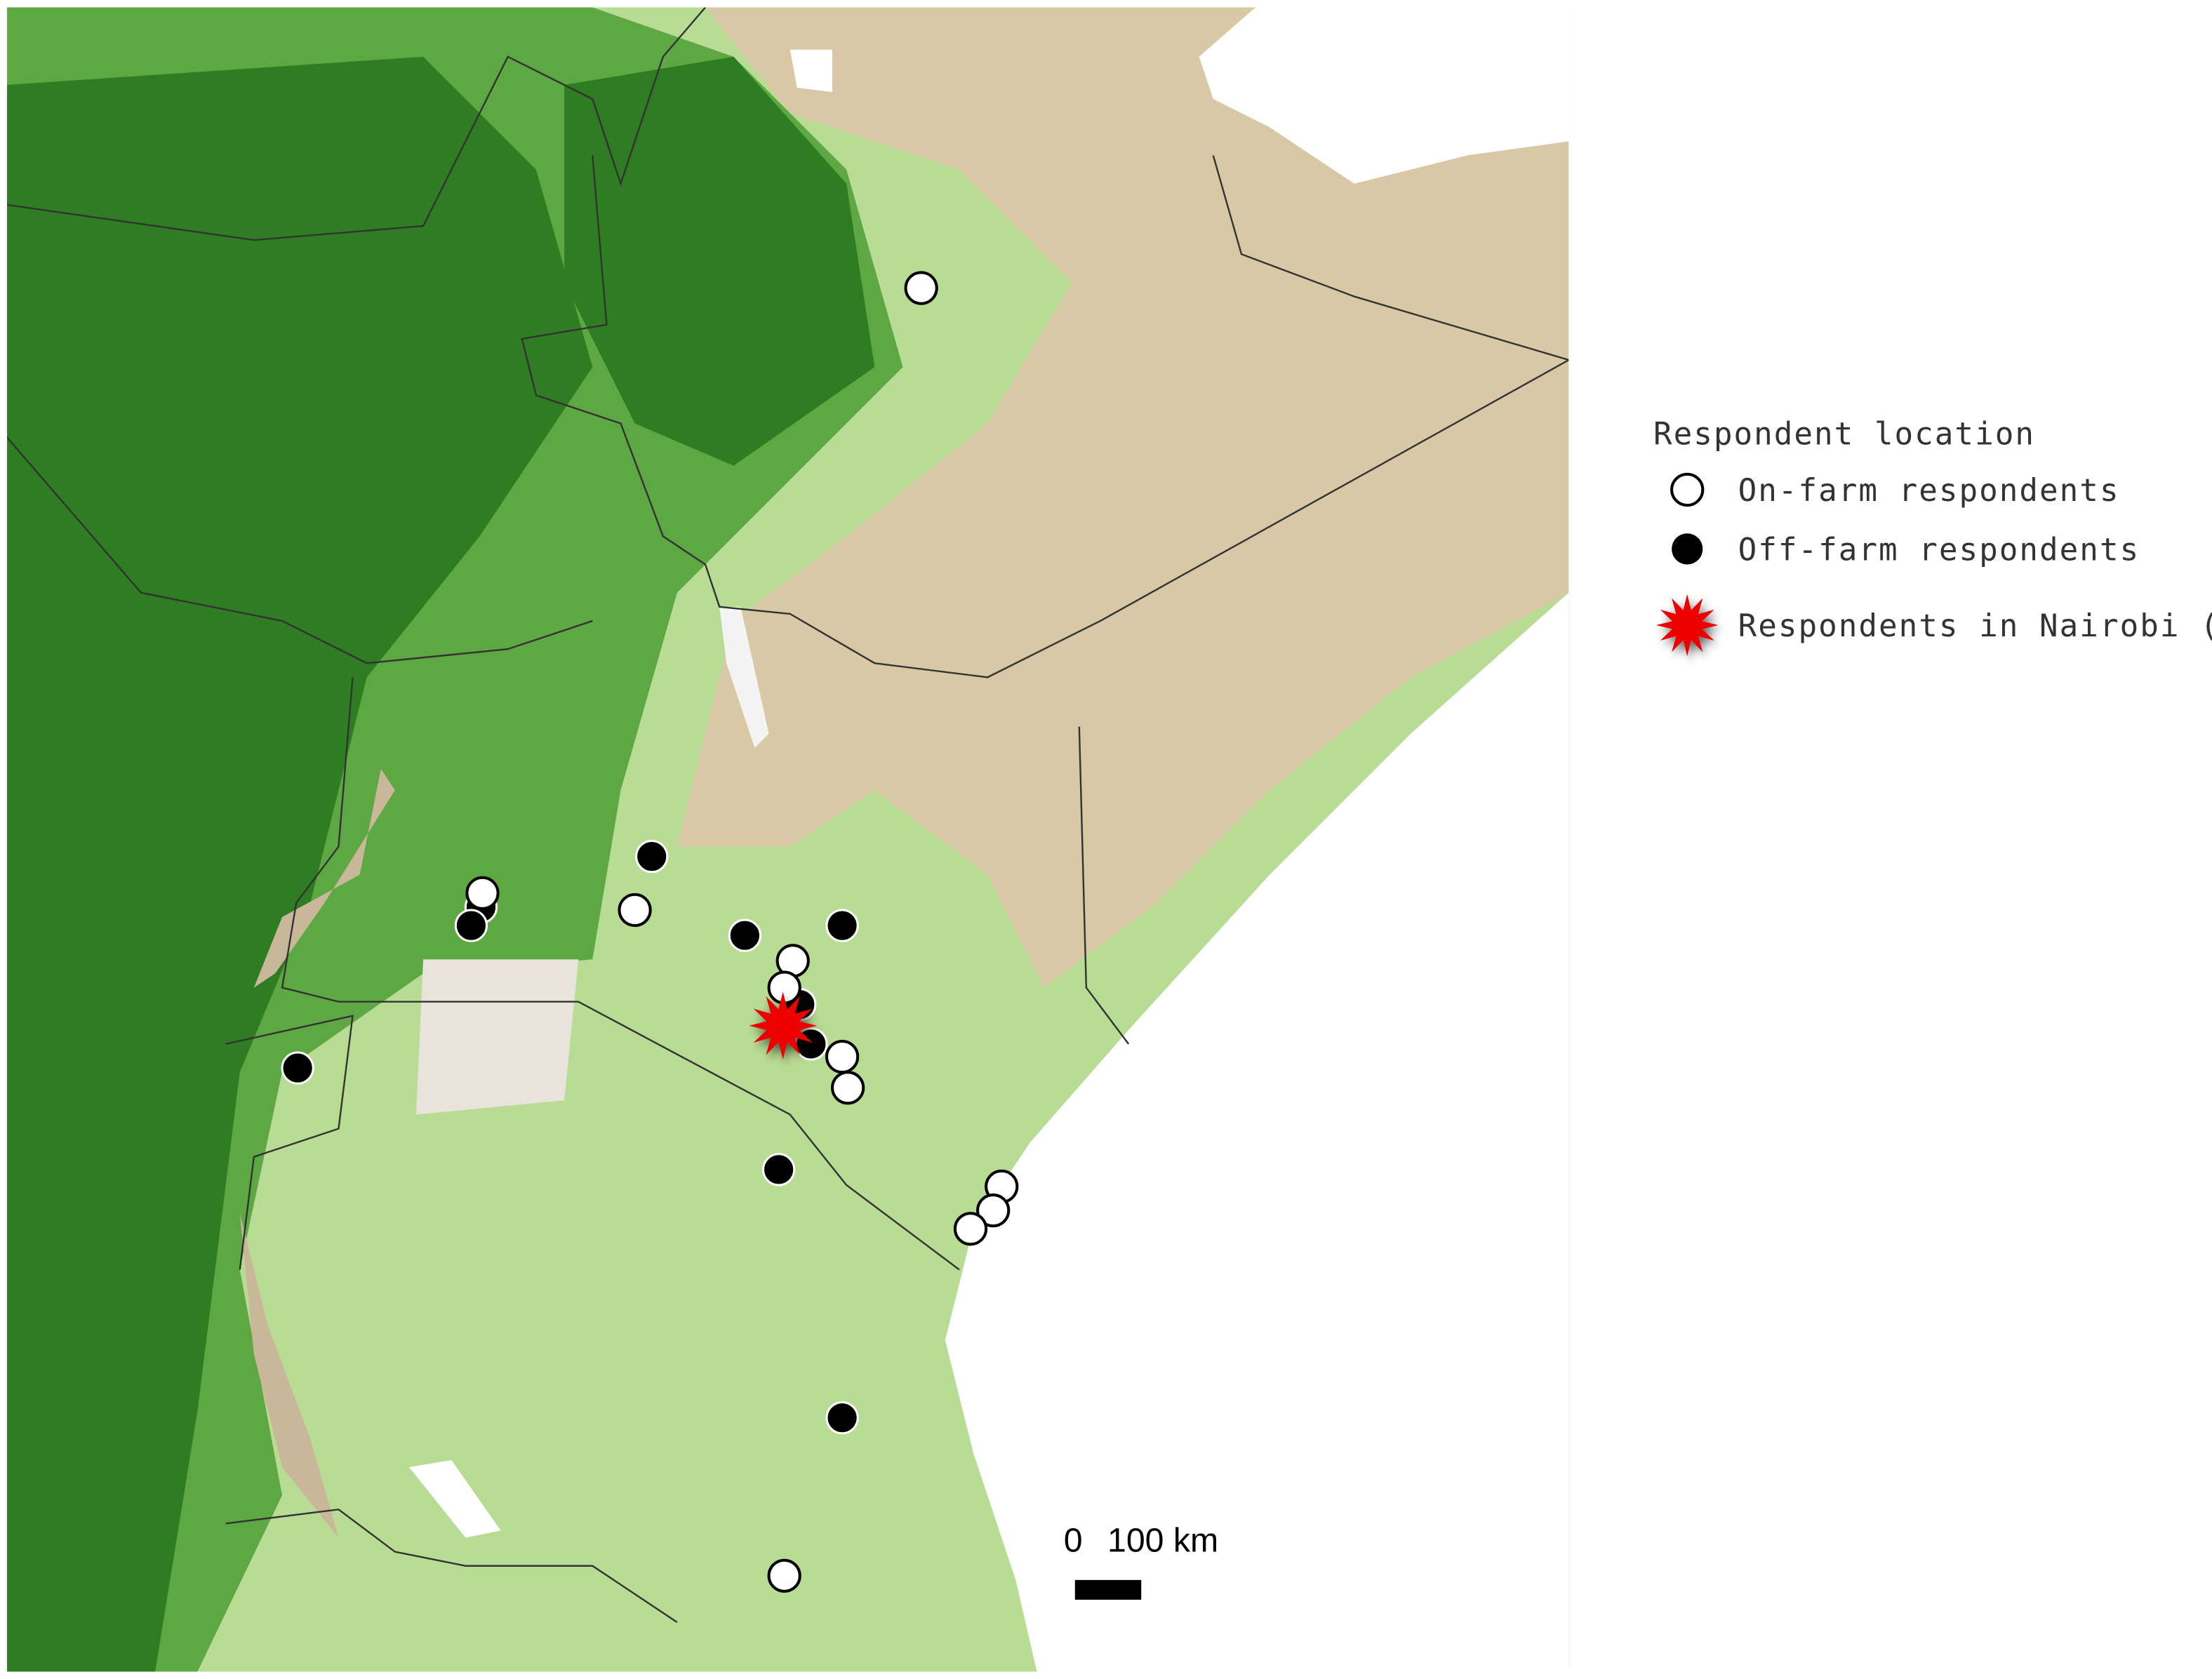 The width and height of the screenshot is (2212, 1679). What do you see at coordinates (1687, 489) in the screenshot?
I see `legend-icon-on-farm` at bounding box center [1687, 489].